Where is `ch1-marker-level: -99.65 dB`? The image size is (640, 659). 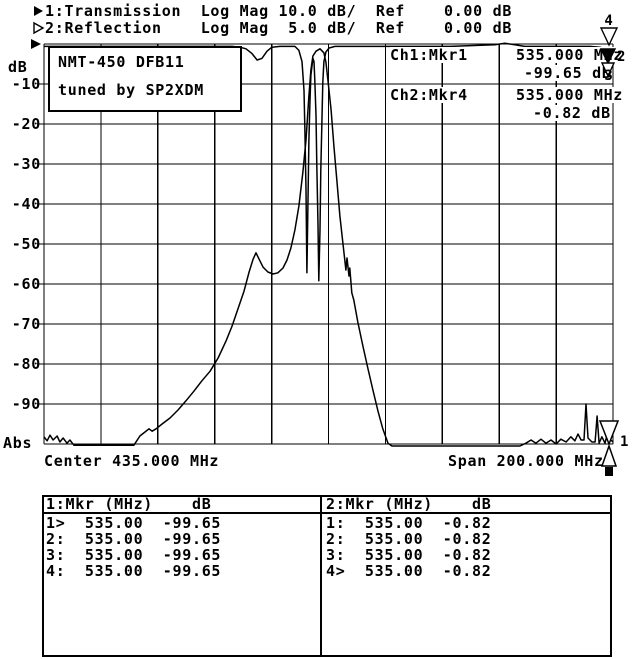 ch1-marker-level: -99.65 dB is located at coordinates (568, 73).